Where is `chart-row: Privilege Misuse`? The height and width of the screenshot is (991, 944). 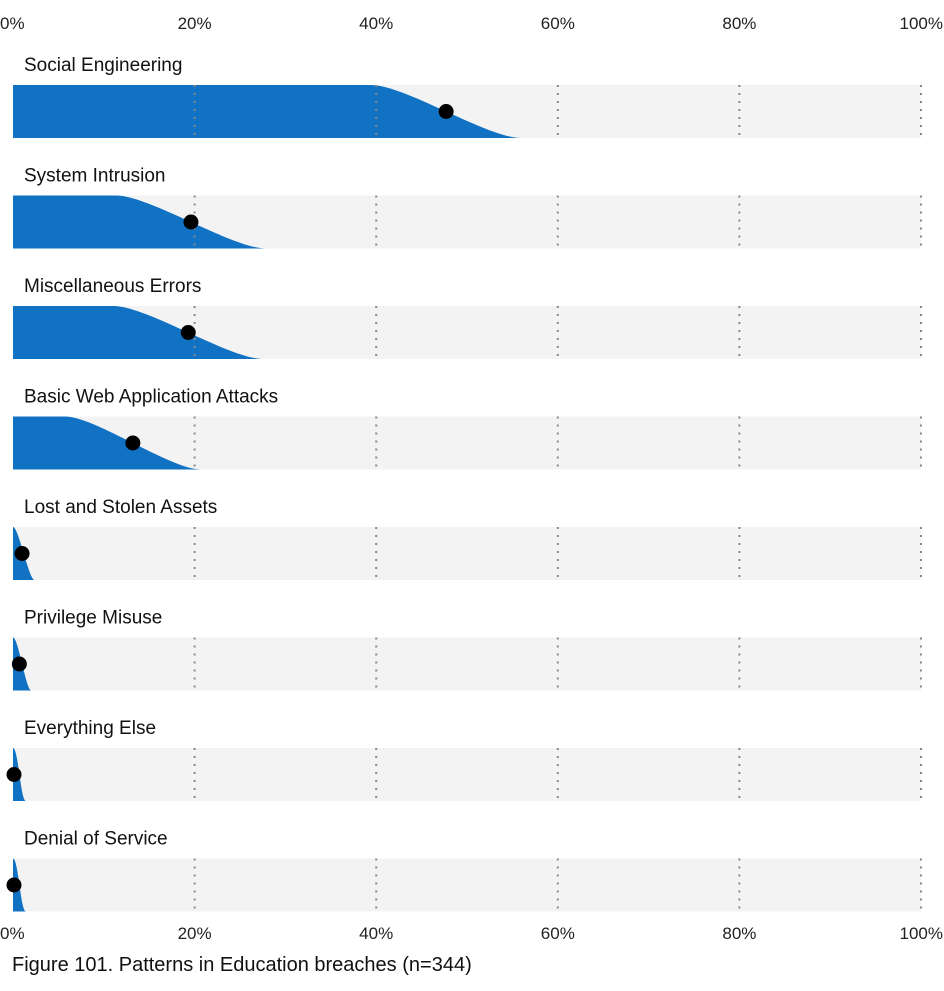
chart-row: Privilege Misuse is located at coordinates (466, 649).